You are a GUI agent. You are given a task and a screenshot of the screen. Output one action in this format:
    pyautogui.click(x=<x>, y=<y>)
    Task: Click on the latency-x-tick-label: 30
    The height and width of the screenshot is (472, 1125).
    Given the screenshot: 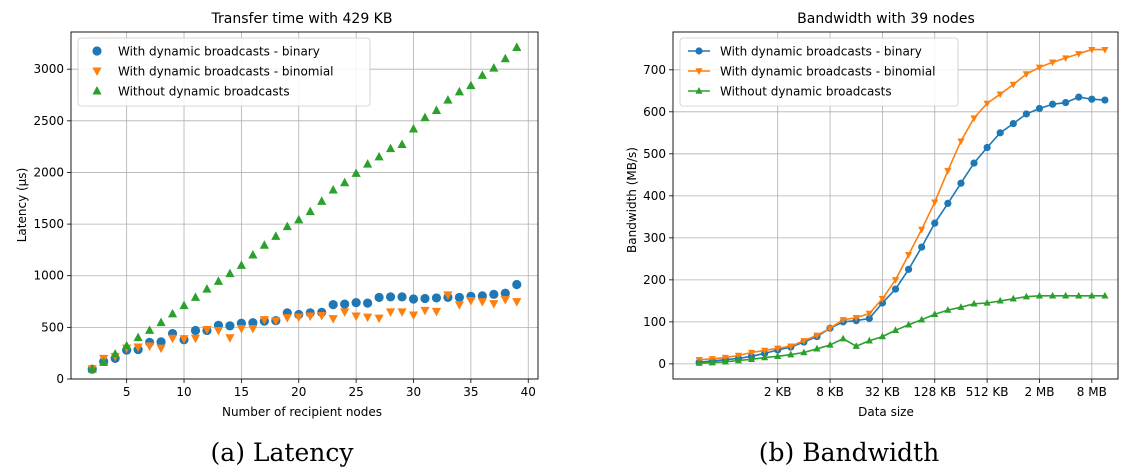 What is the action you would take?
    pyautogui.click(x=413, y=392)
    